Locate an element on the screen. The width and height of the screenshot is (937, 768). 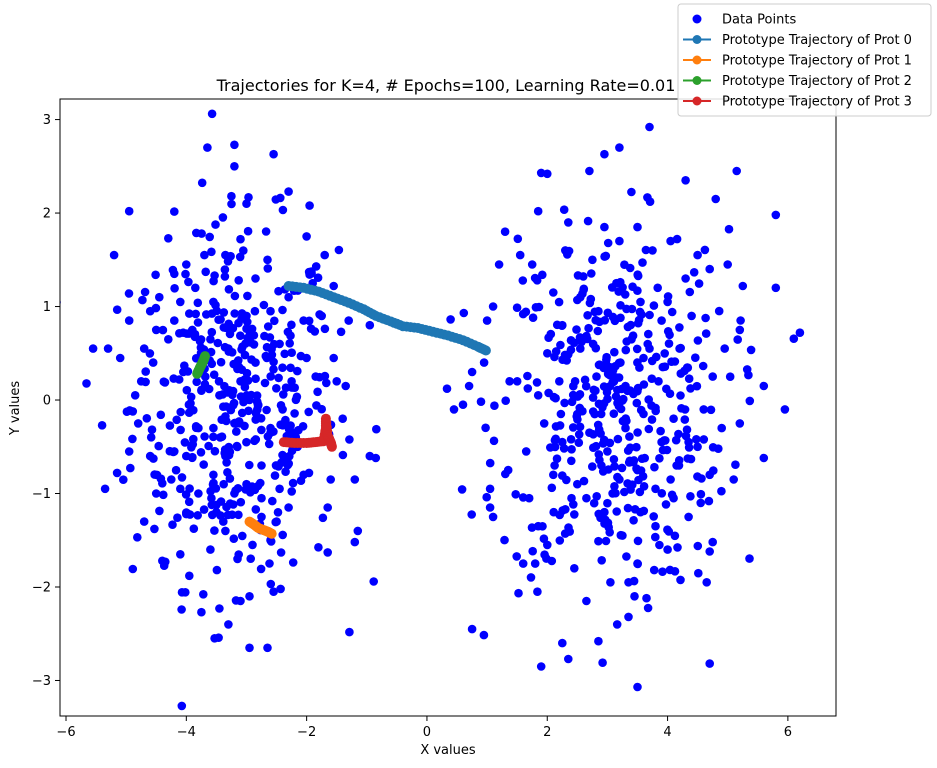
legend-marker is located at coordinates (697, 80).